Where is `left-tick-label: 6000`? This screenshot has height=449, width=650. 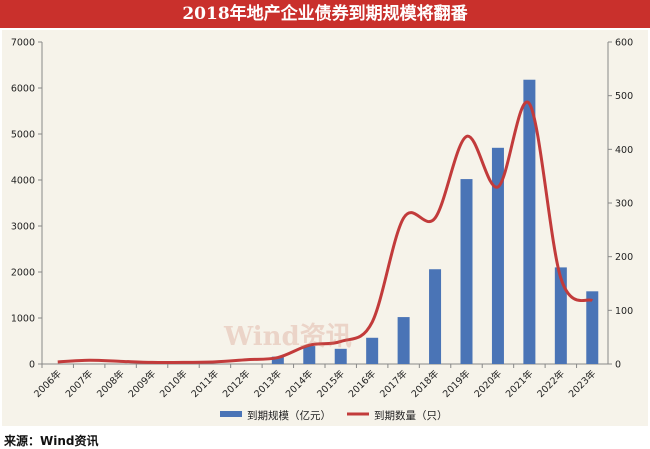
left-tick-label: 6000 is located at coordinates (23, 89).